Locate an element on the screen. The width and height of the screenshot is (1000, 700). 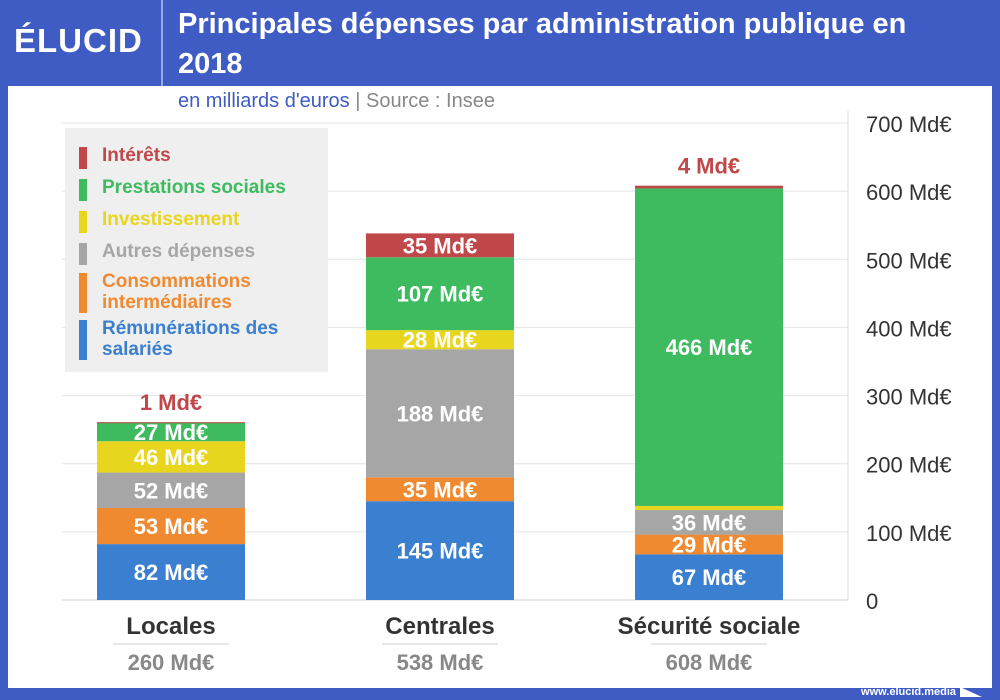
data-label: 27 Md€ is located at coordinates (171, 432).